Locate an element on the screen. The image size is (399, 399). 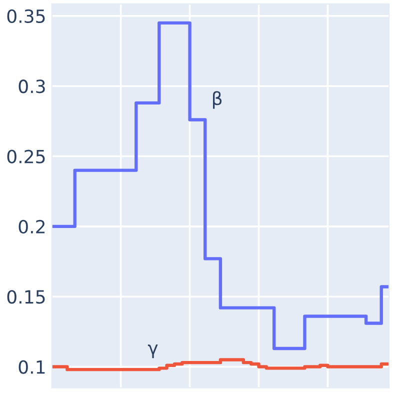
y-tick-label: 0.1 is located at coordinates (31, 367).